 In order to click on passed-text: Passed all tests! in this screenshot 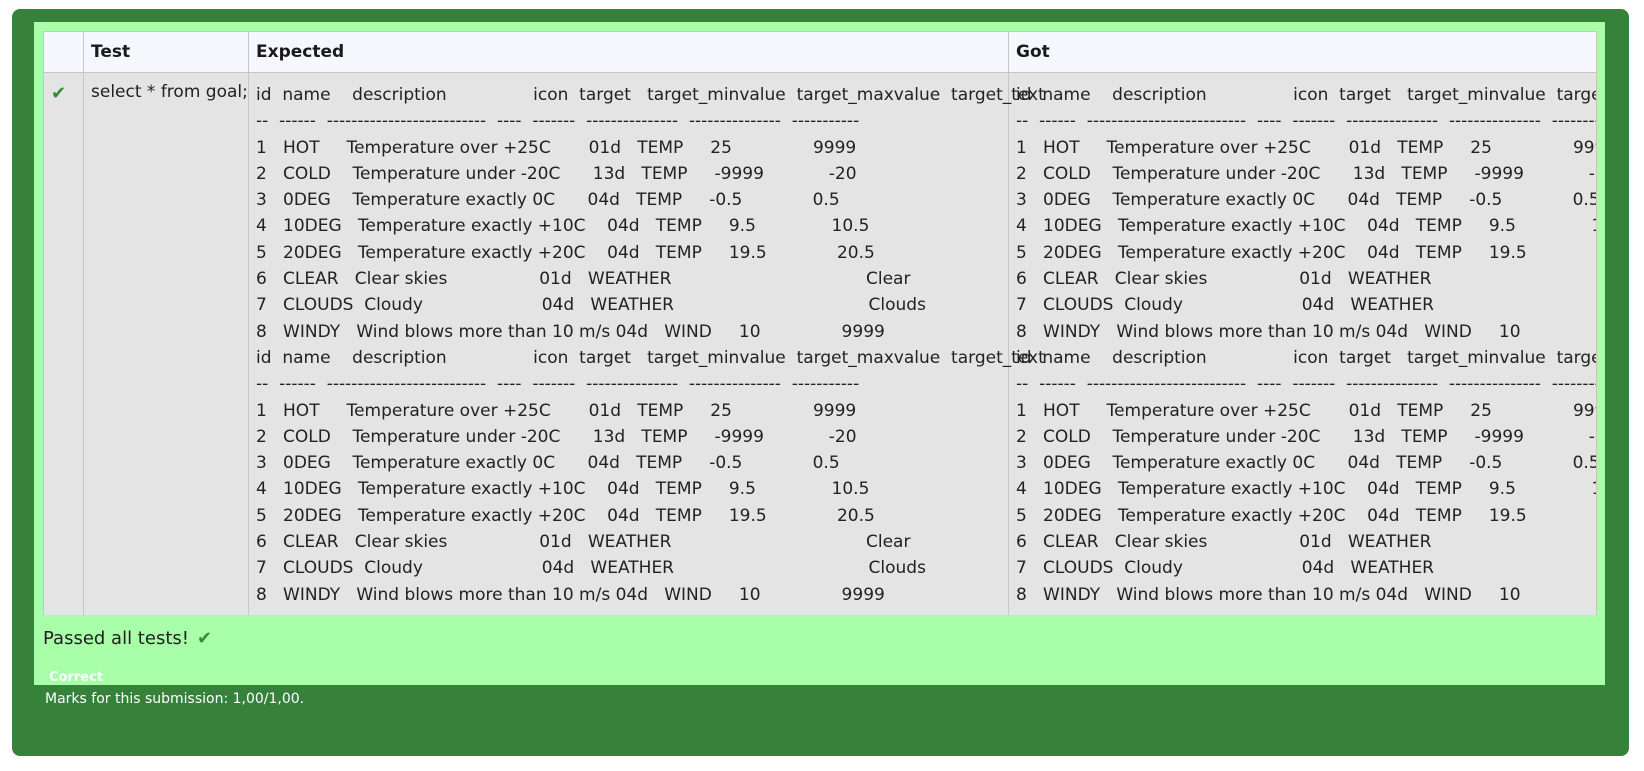, I will do `click(116, 638)`.